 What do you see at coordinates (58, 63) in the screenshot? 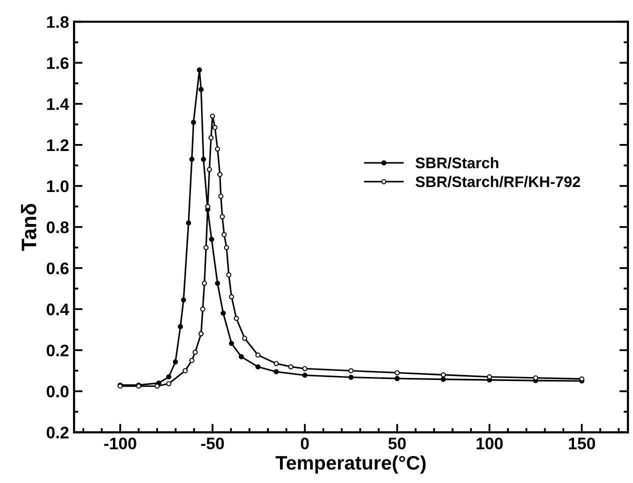
I see `y-tick-label: 1.6` at bounding box center [58, 63].